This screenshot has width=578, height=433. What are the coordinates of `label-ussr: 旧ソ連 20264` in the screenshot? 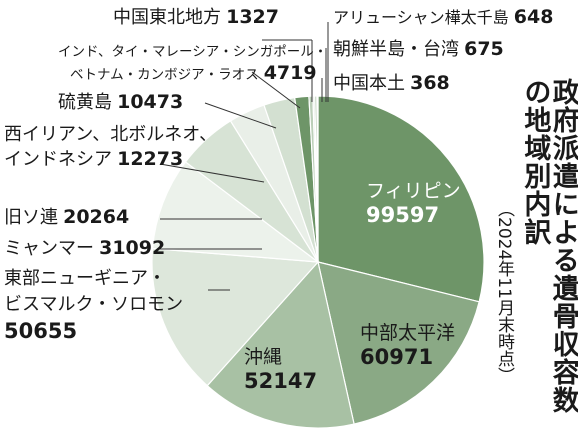 It's located at (66, 217).